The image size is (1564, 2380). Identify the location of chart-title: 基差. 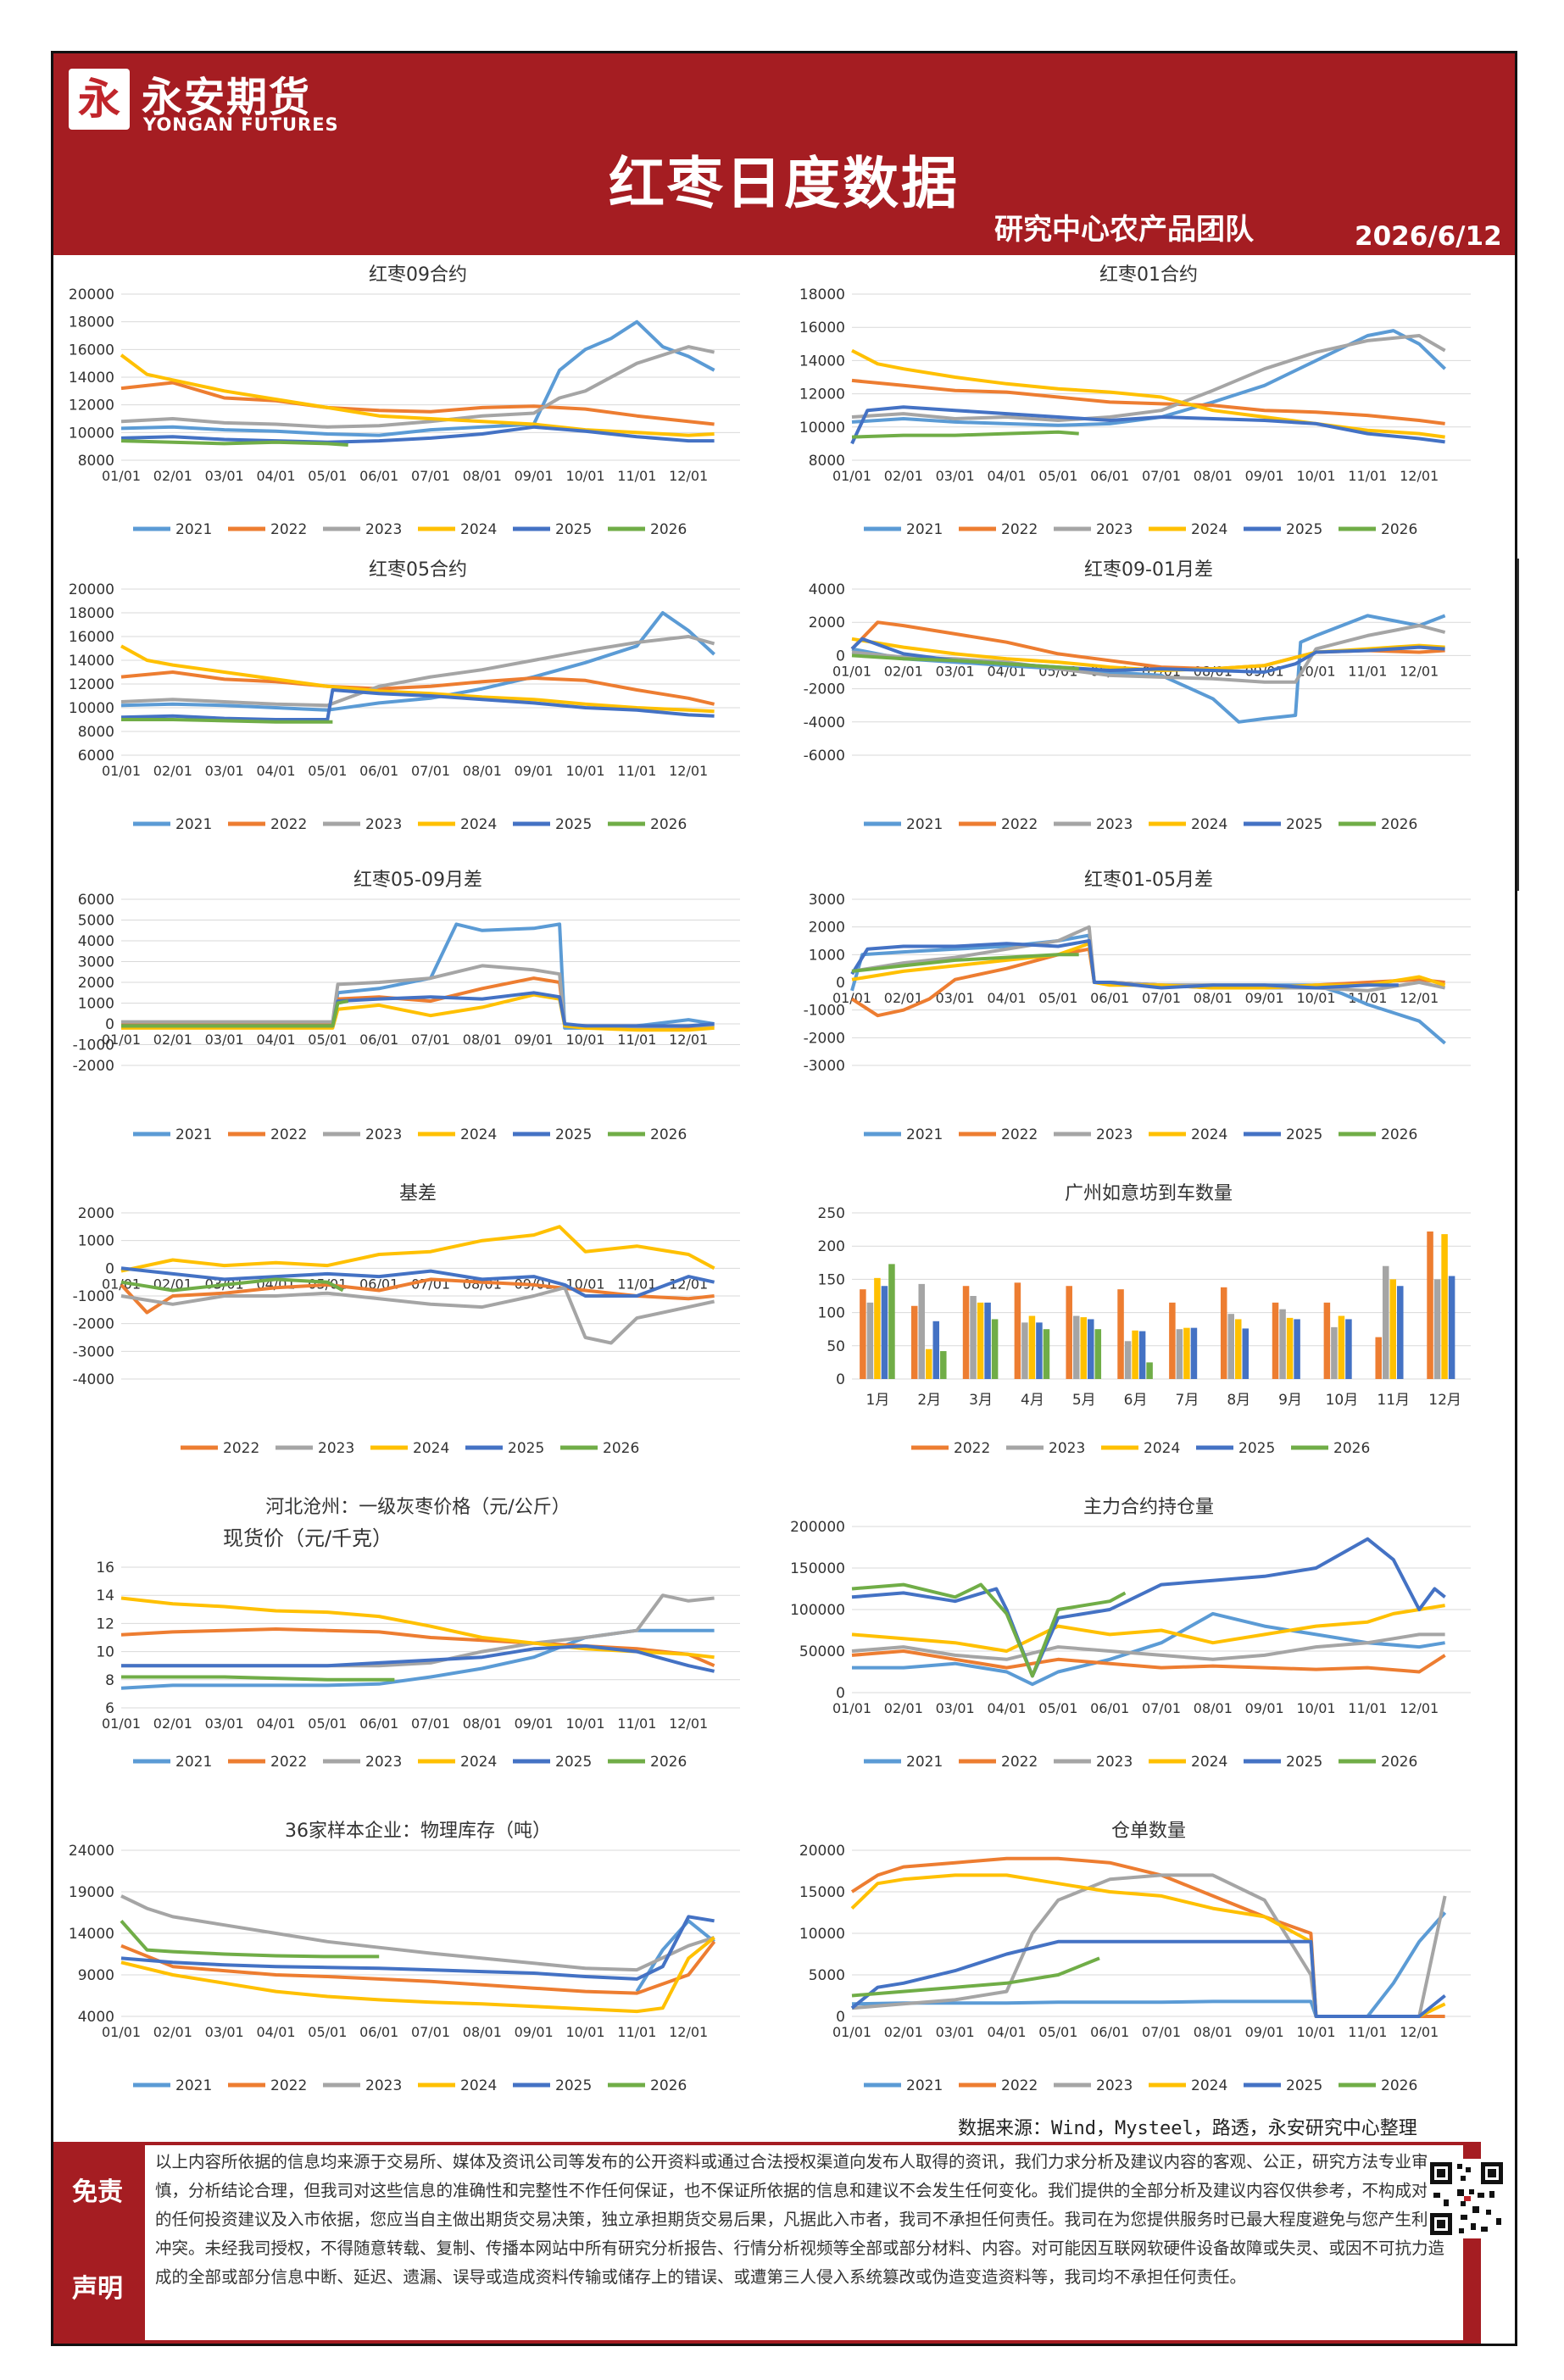
(418, 1194).